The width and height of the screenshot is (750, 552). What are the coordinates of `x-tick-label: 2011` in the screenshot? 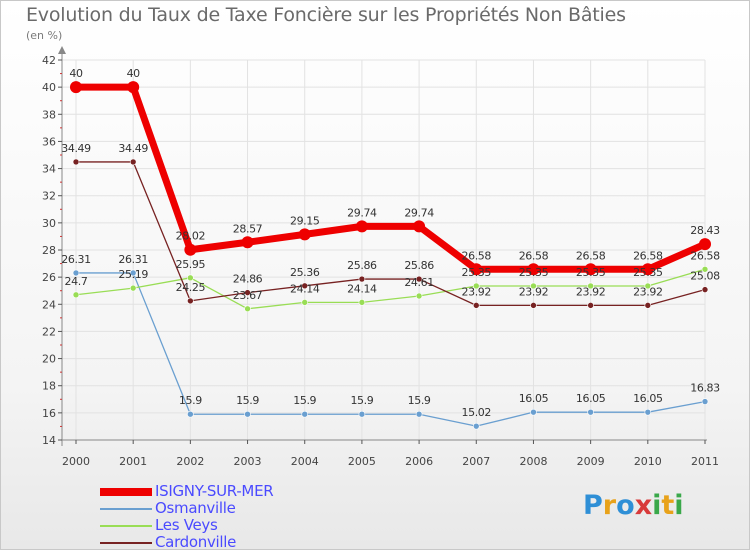 It's located at (705, 461).